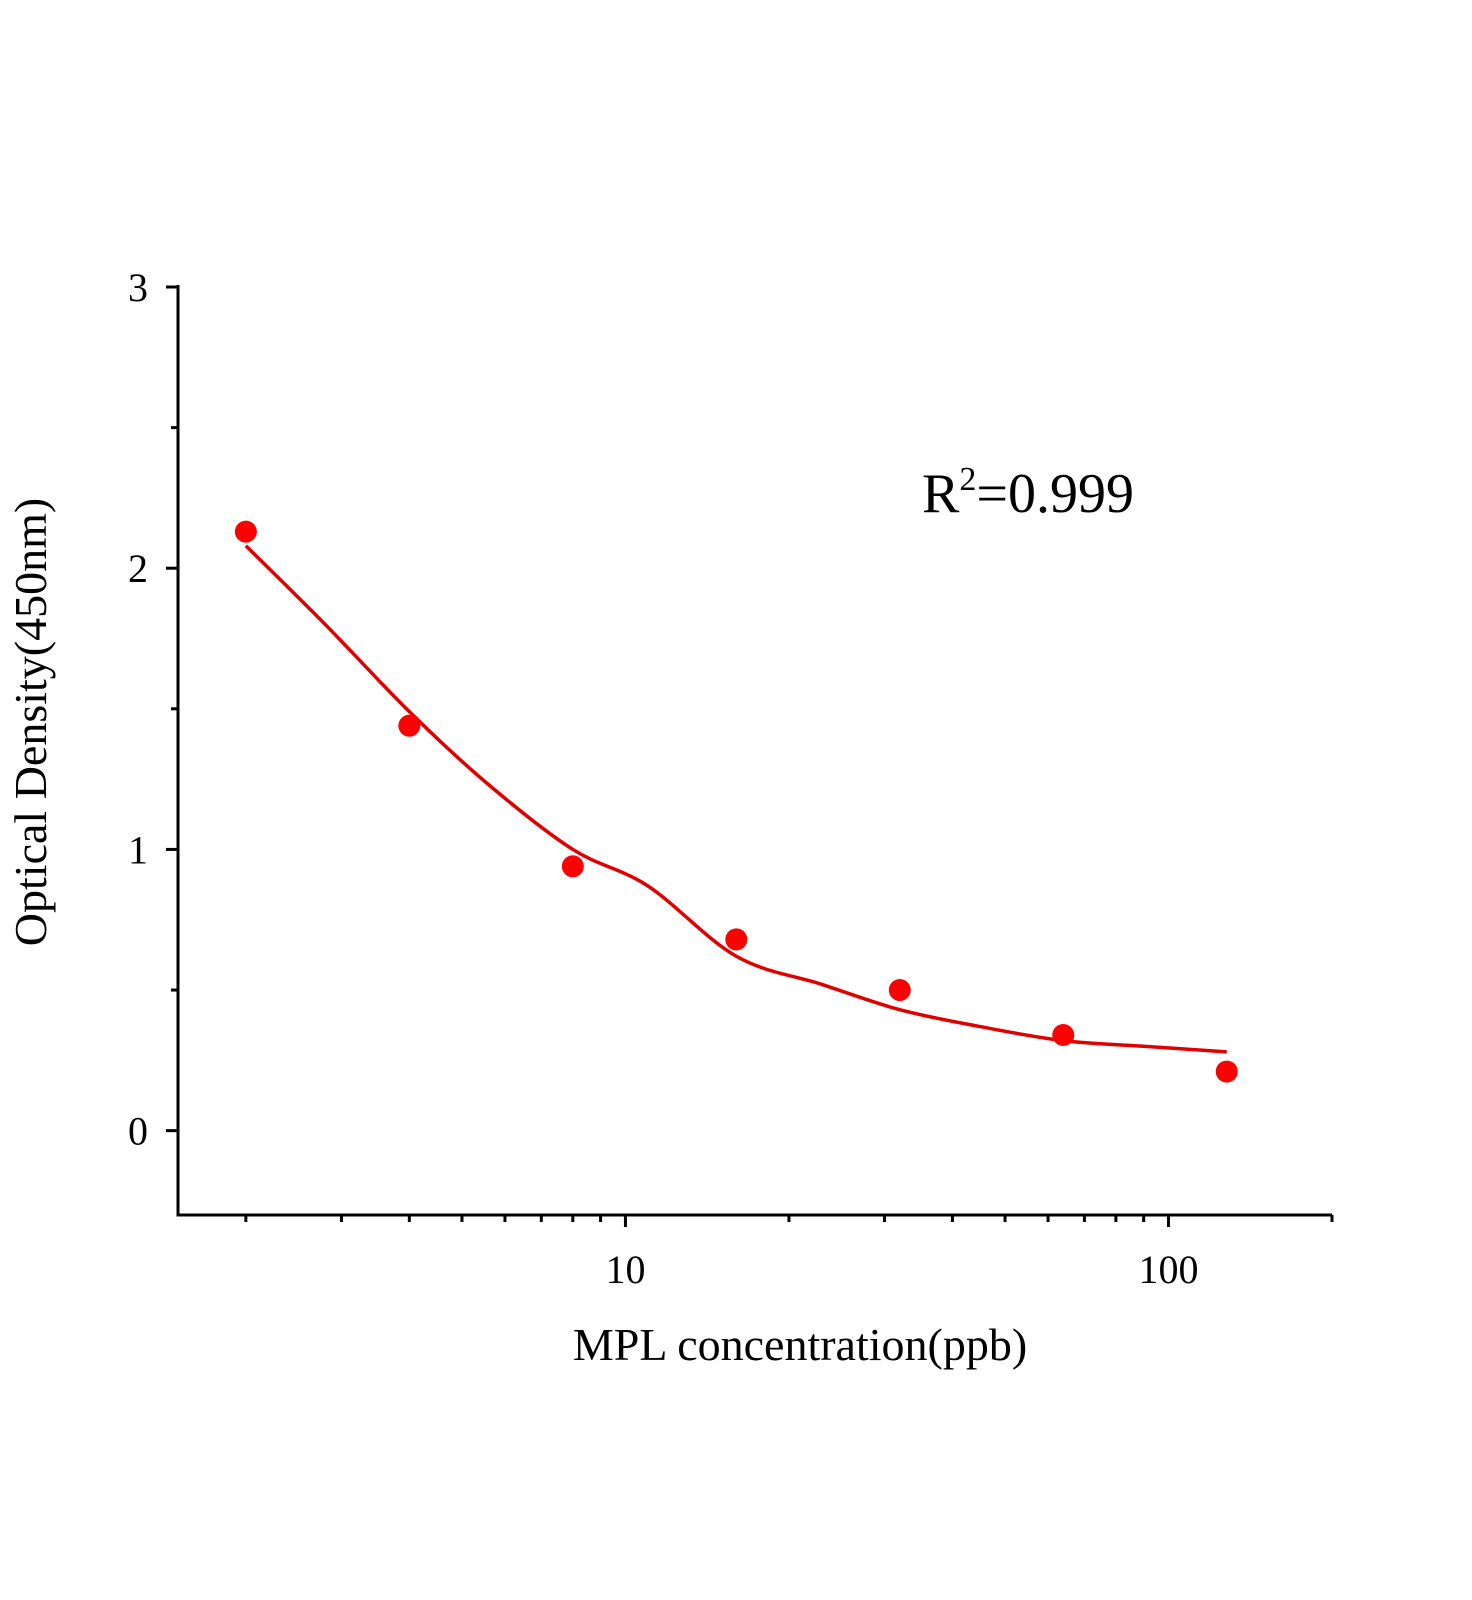 This screenshot has width=1472, height=1600. What do you see at coordinates (1169, 1269) in the screenshot?
I see `x-tick-label: 100` at bounding box center [1169, 1269].